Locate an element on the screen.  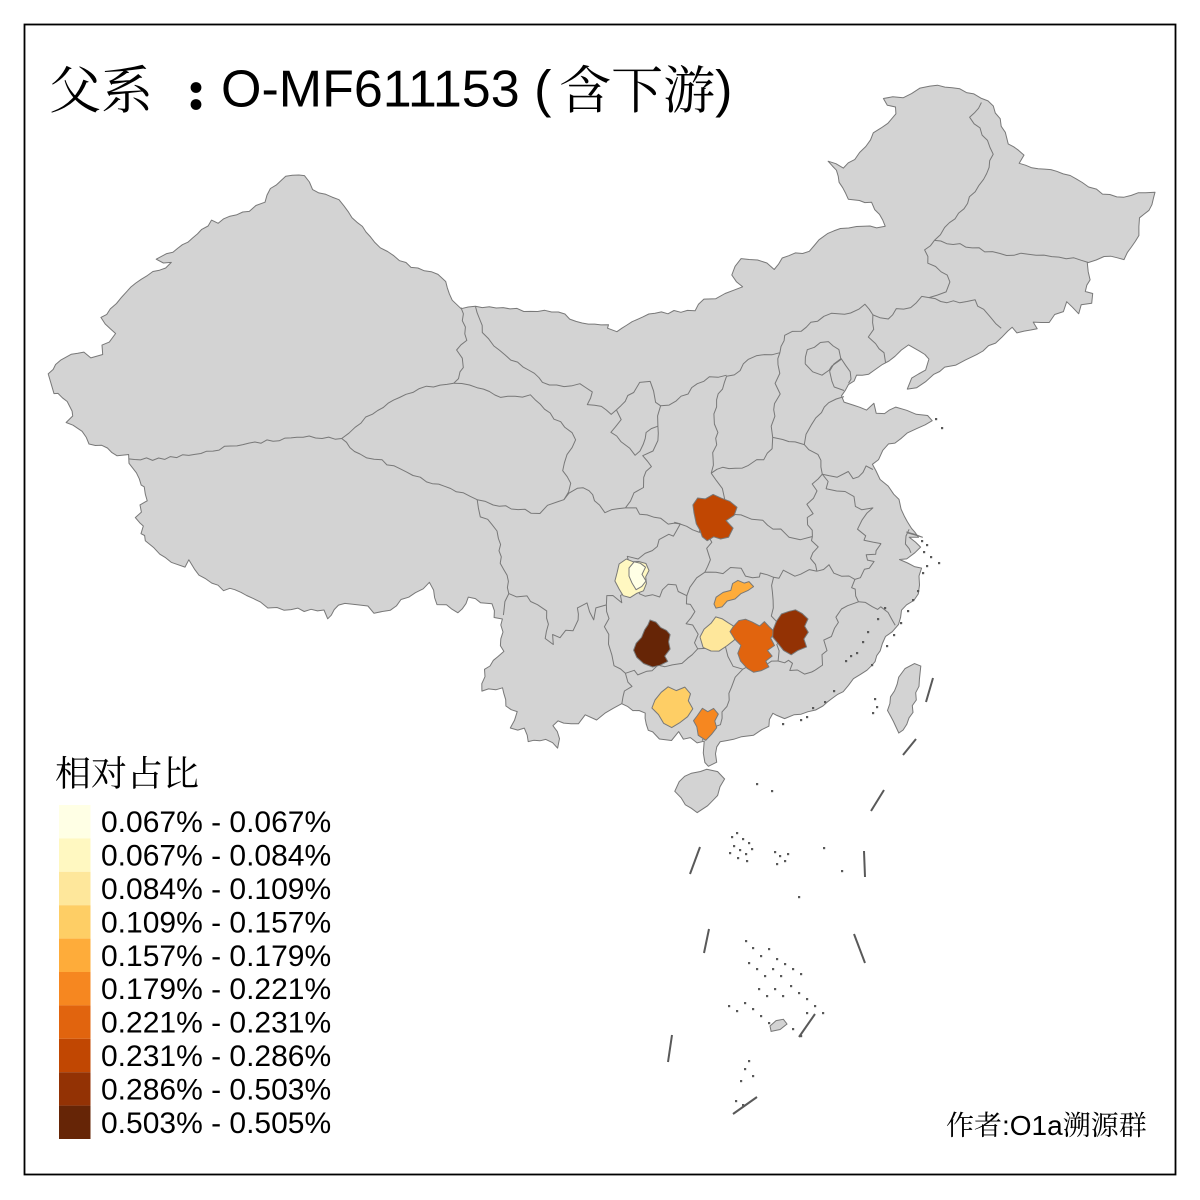
svg-text: 0.084% - 0.109% is located at coordinates (216, 889).